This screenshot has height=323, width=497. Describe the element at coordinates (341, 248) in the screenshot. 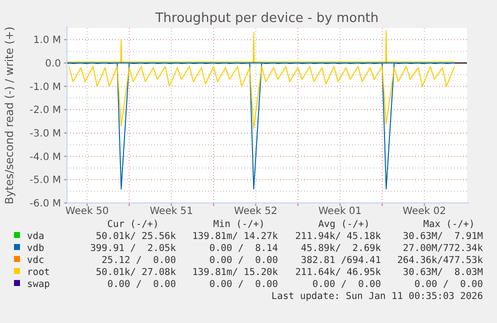

I see `text: 45.89k/ 2.69k` at that location.